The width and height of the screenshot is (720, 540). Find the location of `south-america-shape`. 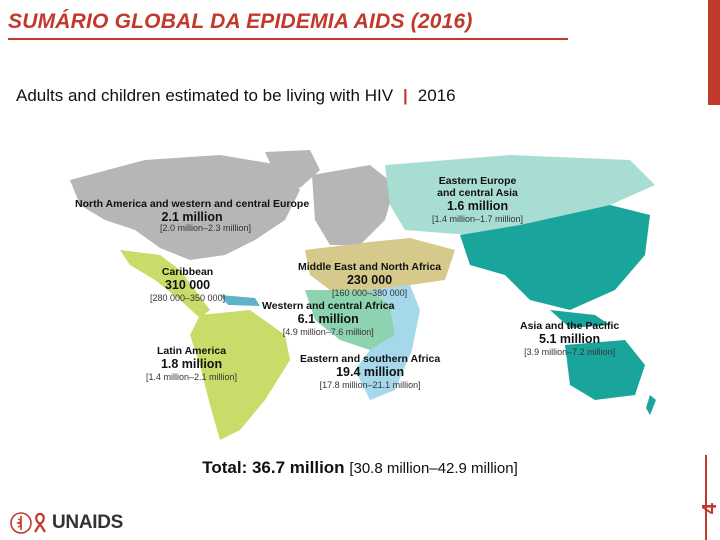

south-america-shape is located at coordinates (240, 375).